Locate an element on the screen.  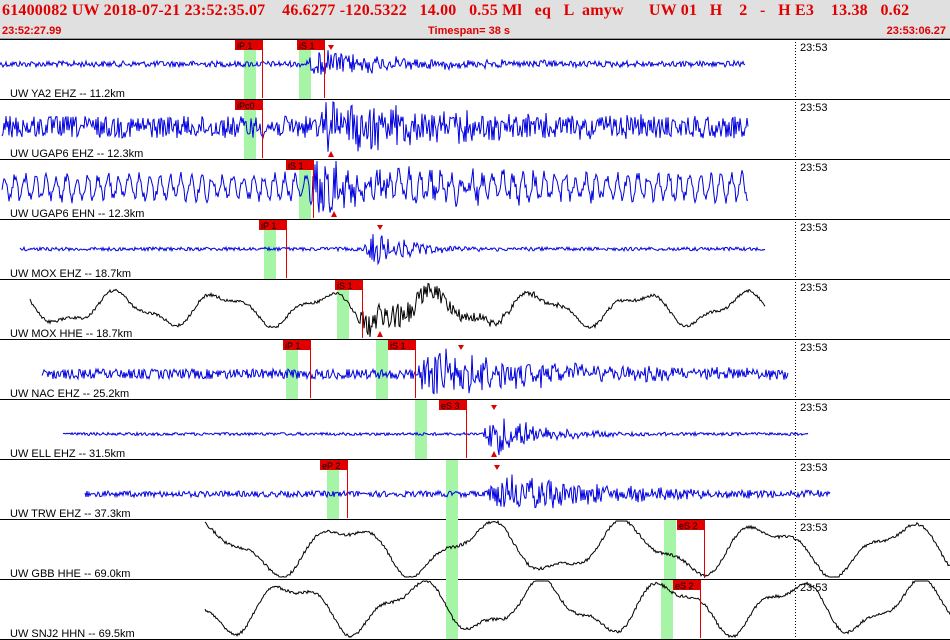
pick-label: eS 3 is located at coordinates (450, 406).